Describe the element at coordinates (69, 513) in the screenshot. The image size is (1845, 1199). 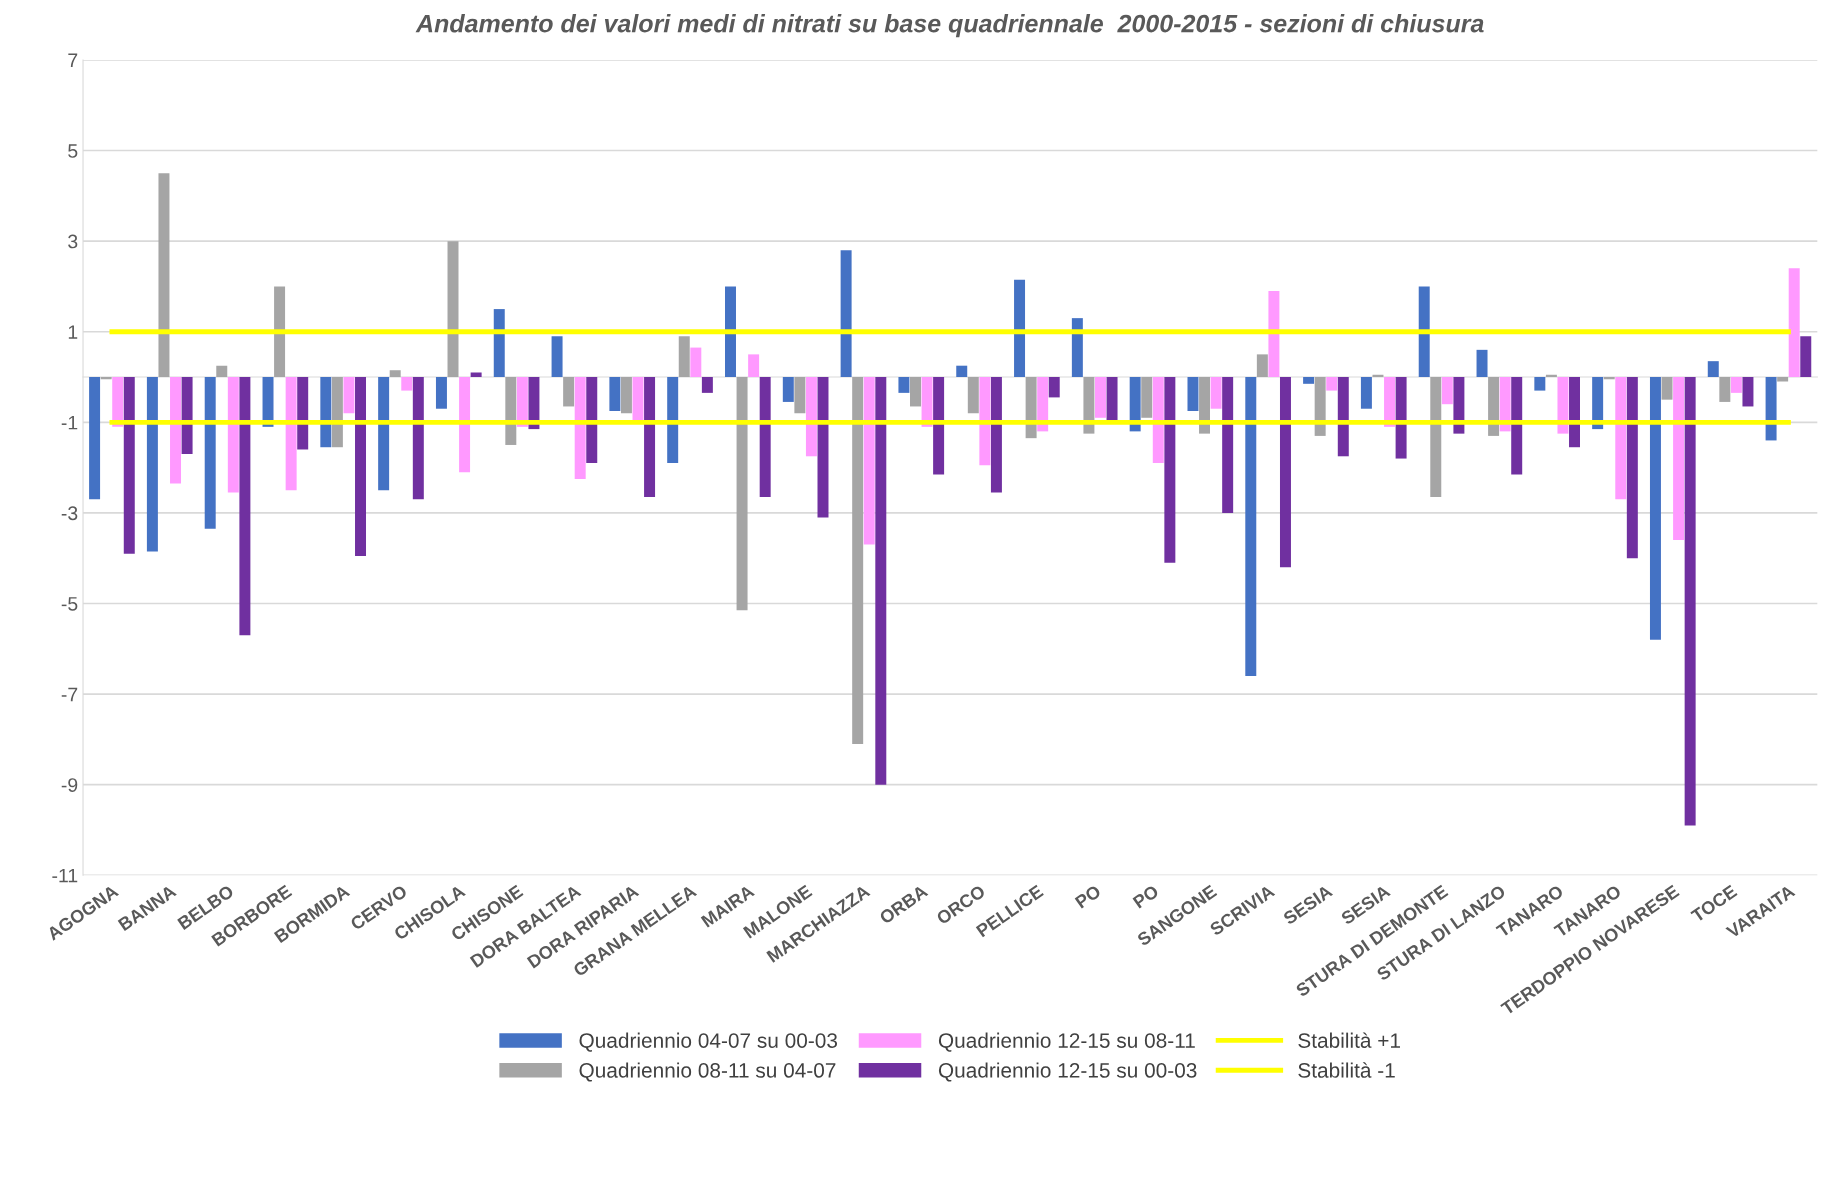
I see `y-tick-label: -3` at that location.